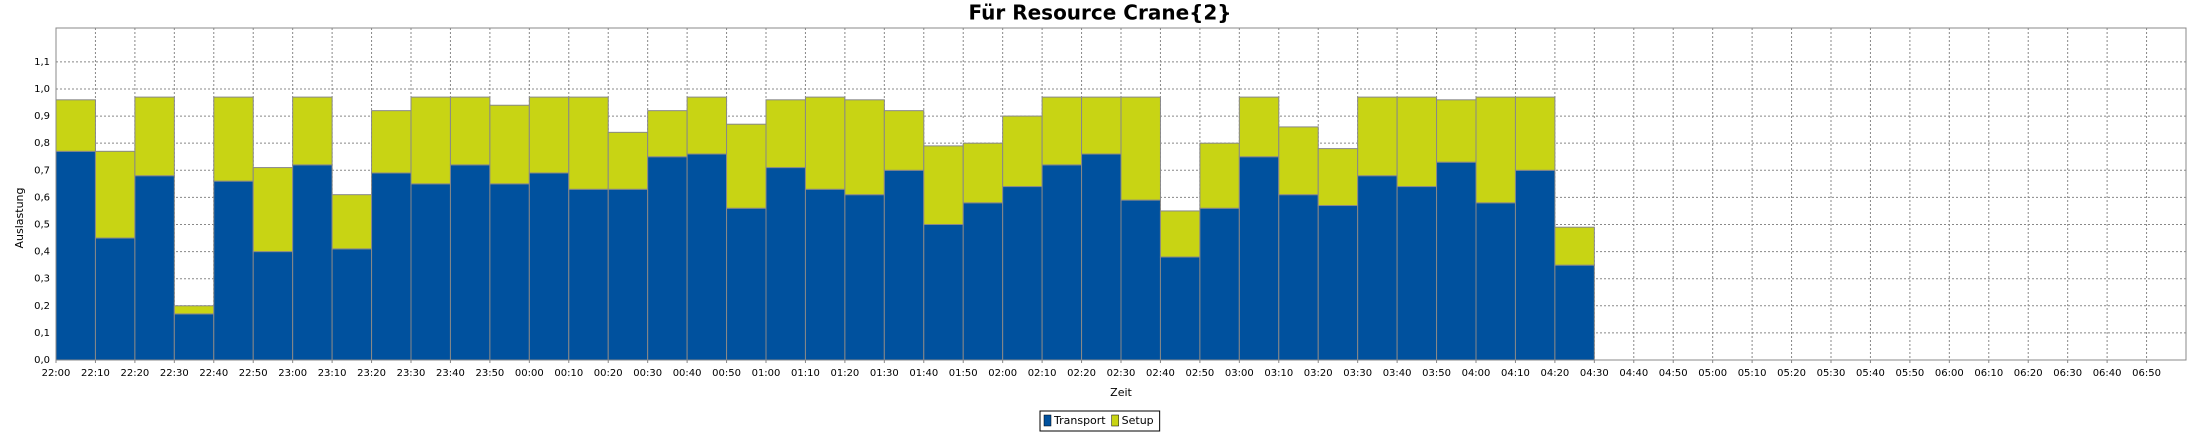 The width and height of the screenshot is (2200, 435). What do you see at coordinates (1515, 373) in the screenshot?
I see `x-tick-label: 04:10` at bounding box center [1515, 373].